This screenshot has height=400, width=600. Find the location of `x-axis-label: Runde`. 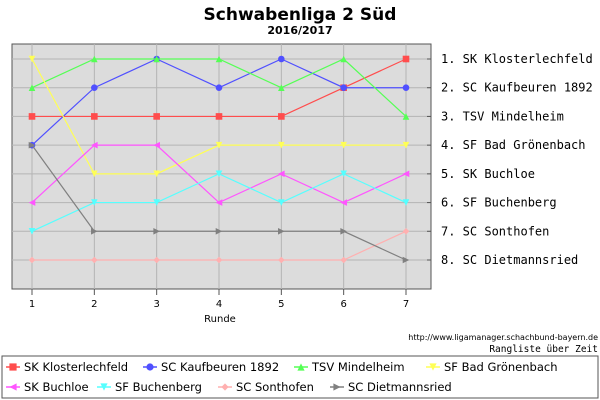

x-axis-label: Runde is located at coordinates (220, 319).